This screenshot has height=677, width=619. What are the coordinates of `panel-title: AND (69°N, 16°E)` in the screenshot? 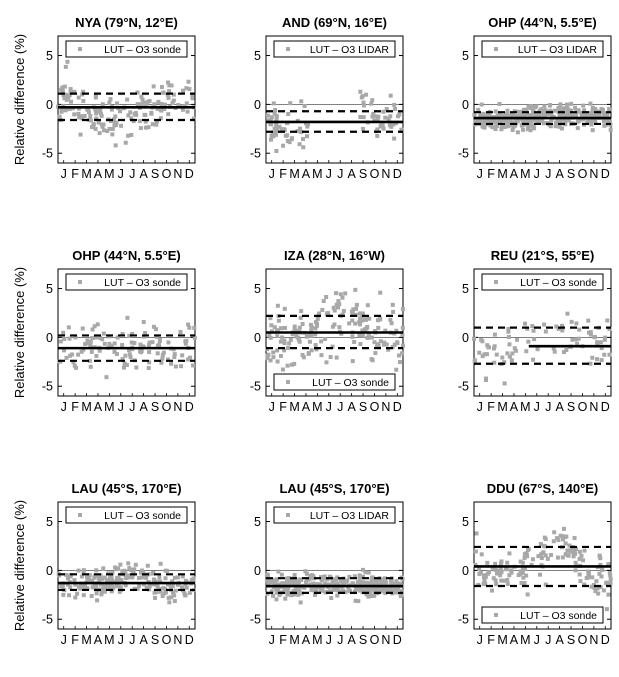 It's located at (334, 22).